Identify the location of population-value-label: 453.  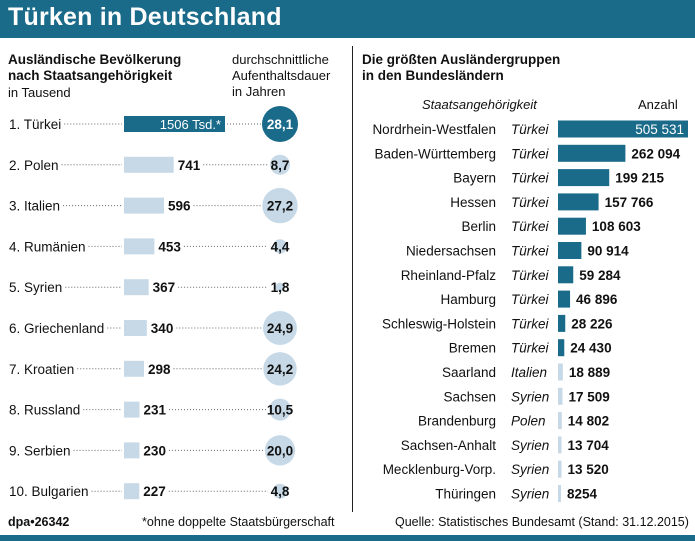
(169, 246).